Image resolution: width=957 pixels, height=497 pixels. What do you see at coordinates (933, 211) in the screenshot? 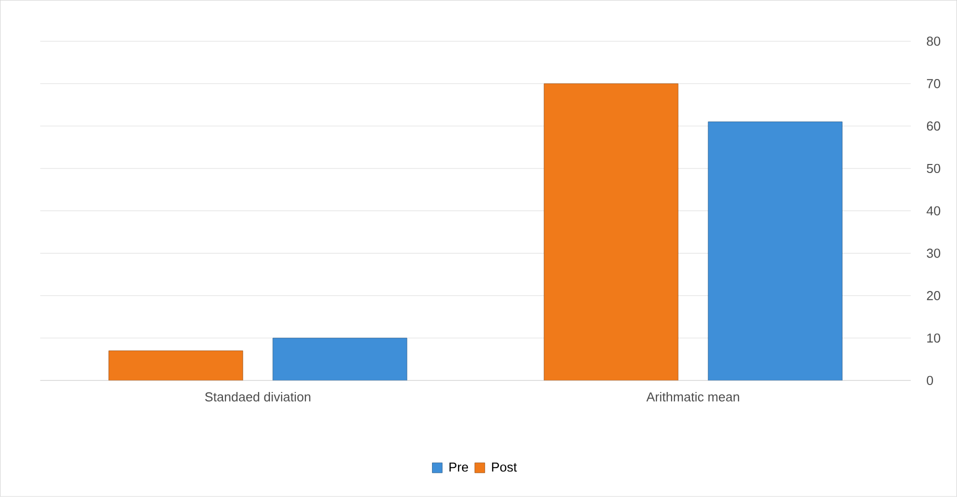
I see `y-tick-label: 40` at bounding box center [933, 211].